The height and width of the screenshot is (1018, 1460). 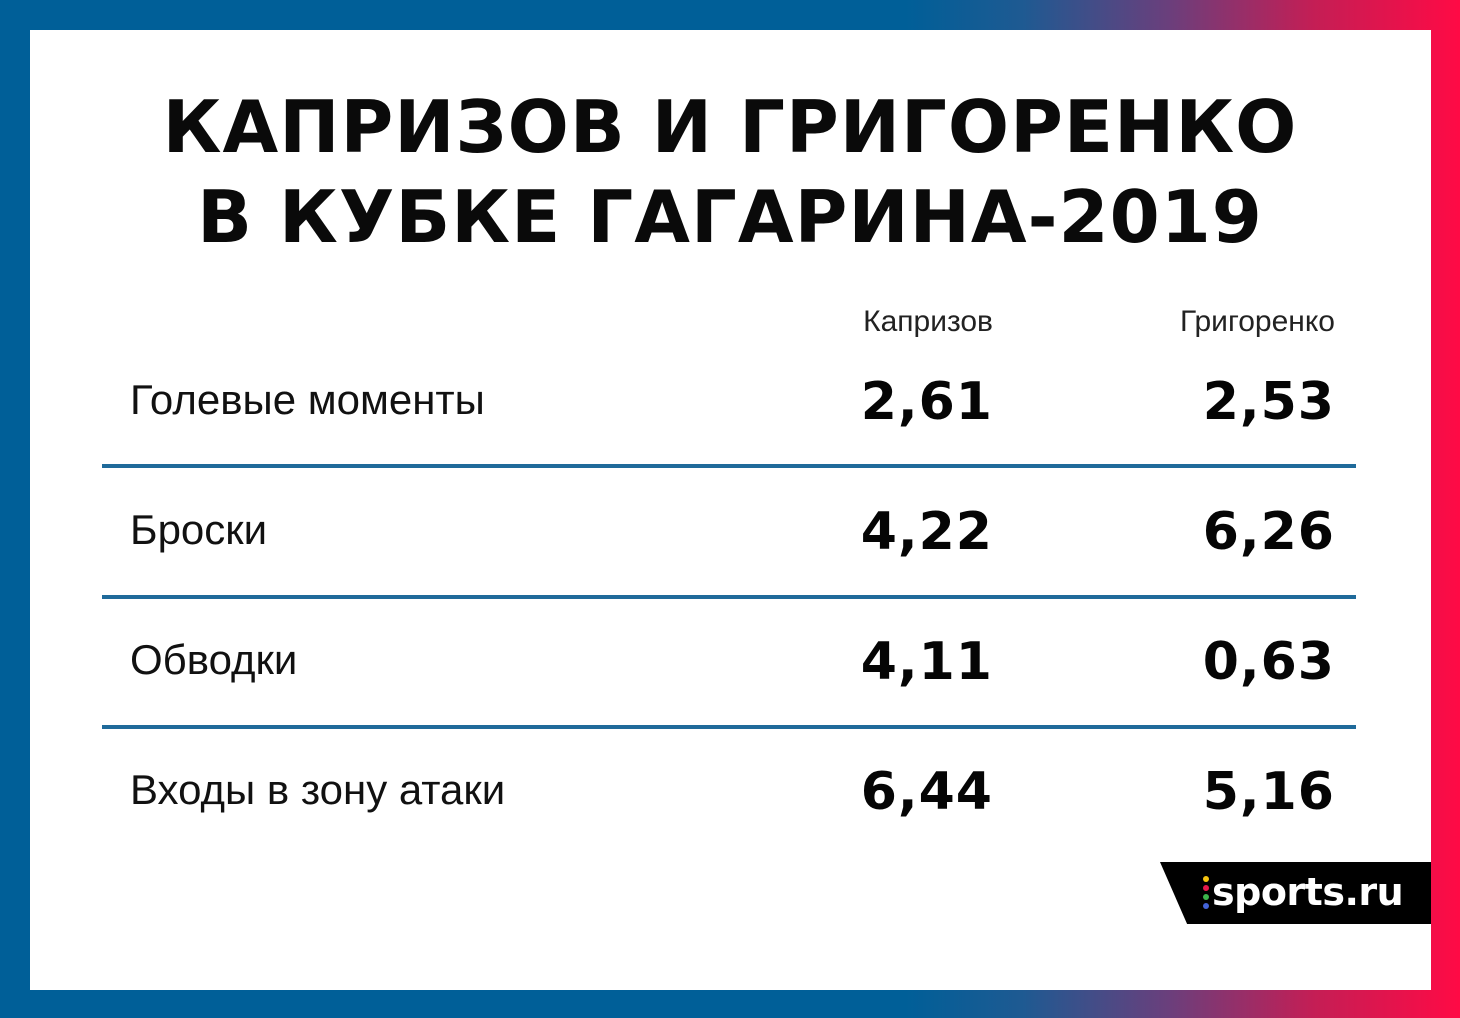 What do you see at coordinates (926, 792) in the screenshot?
I see `row-value-kaprizov: 6,44` at bounding box center [926, 792].